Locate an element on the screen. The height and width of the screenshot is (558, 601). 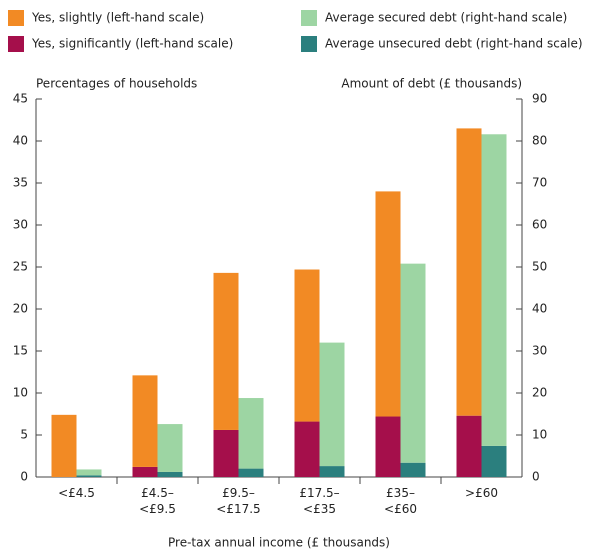
y-axis-title: Percentages of households is located at coordinates (116, 84).